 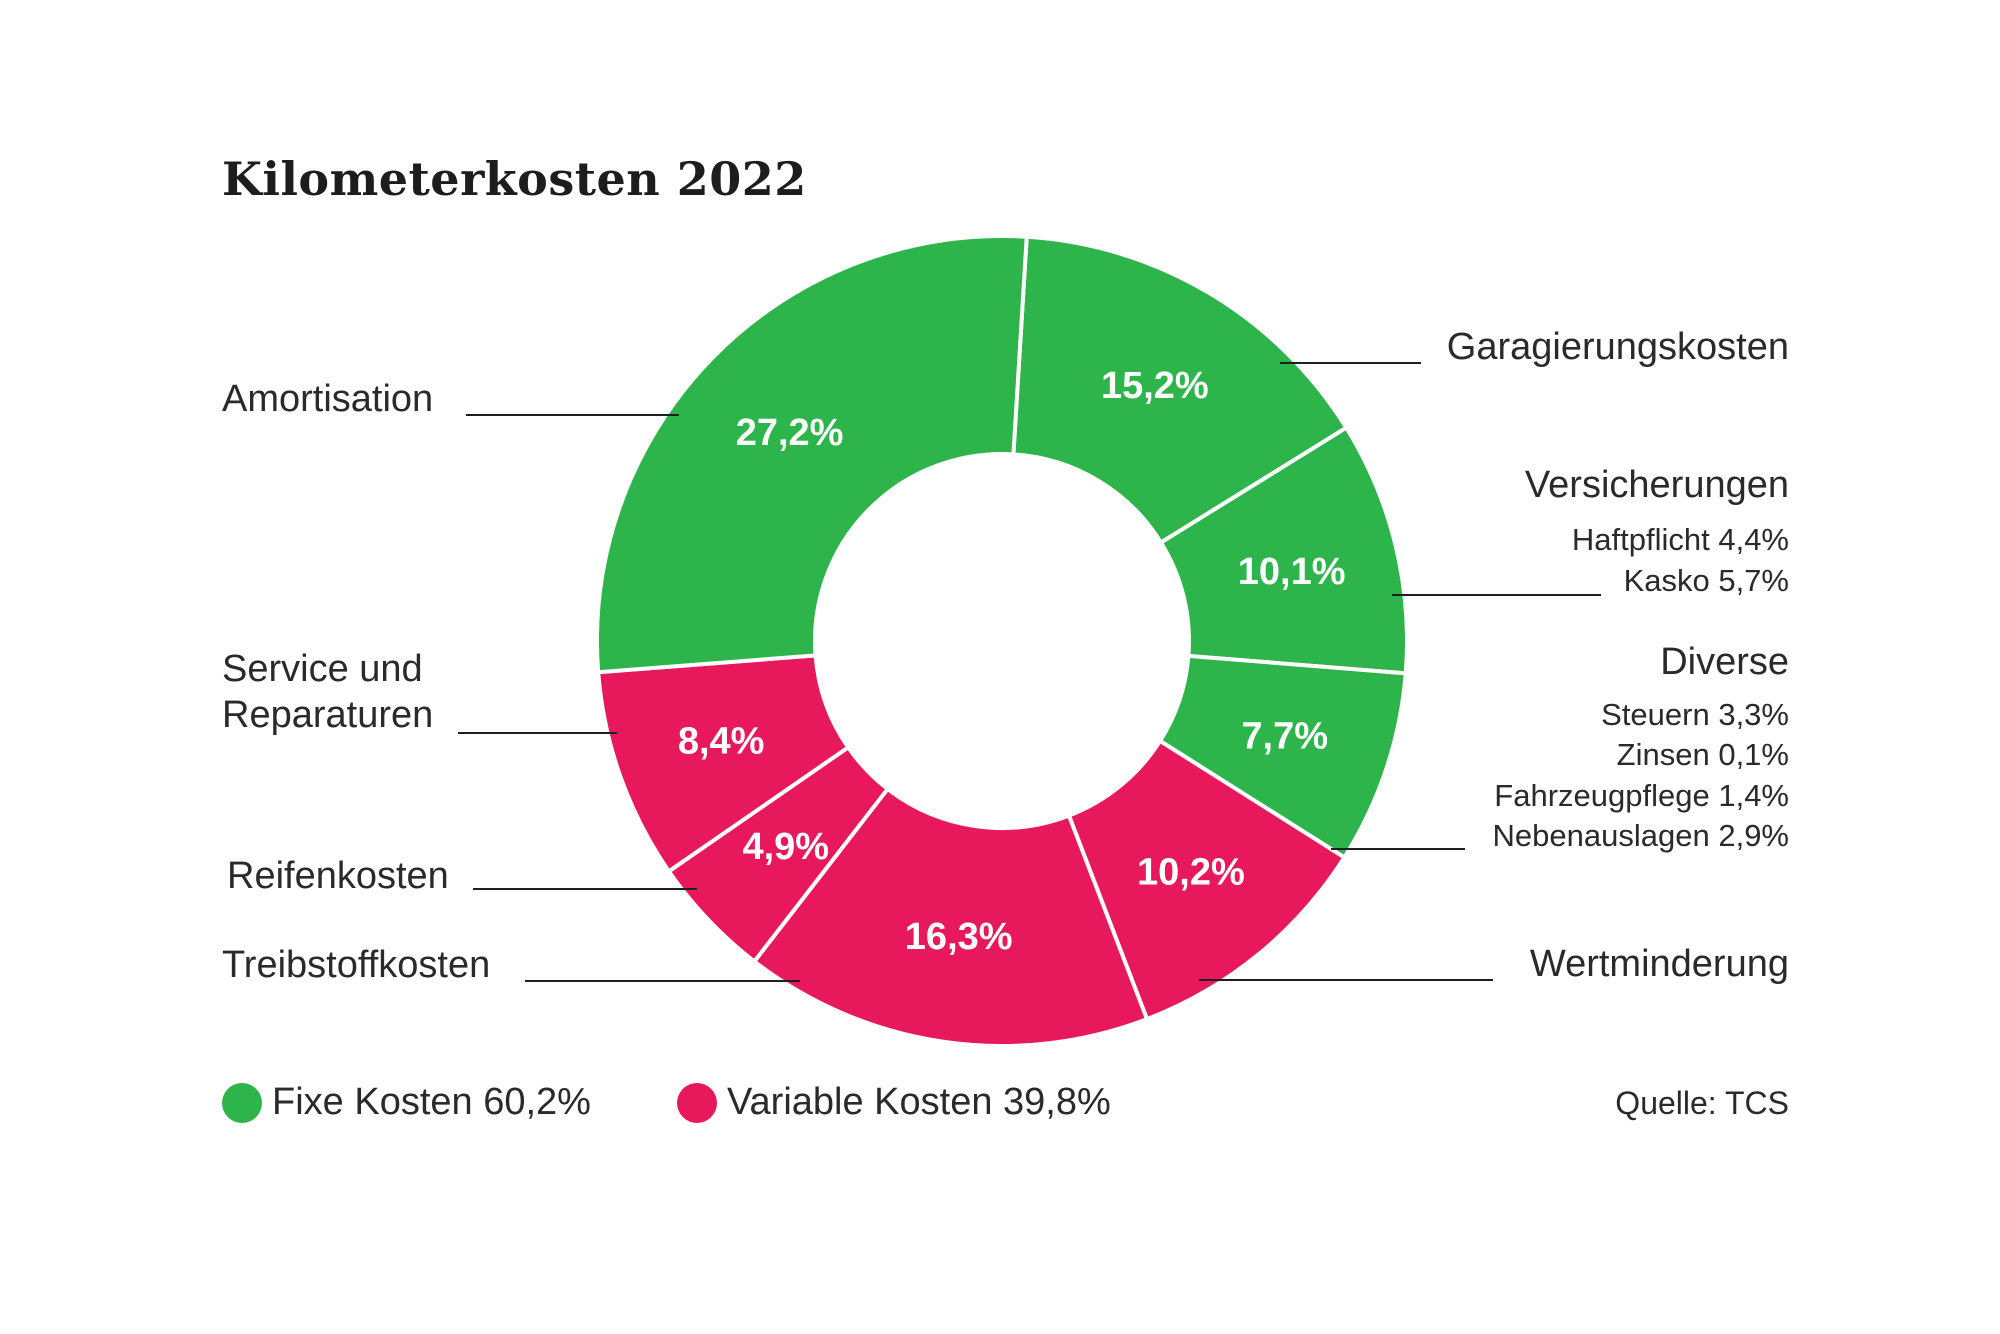 What do you see at coordinates (697, 1102) in the screenshot?
I see `legend-variable-dot` at bounding box center [697, 1102].